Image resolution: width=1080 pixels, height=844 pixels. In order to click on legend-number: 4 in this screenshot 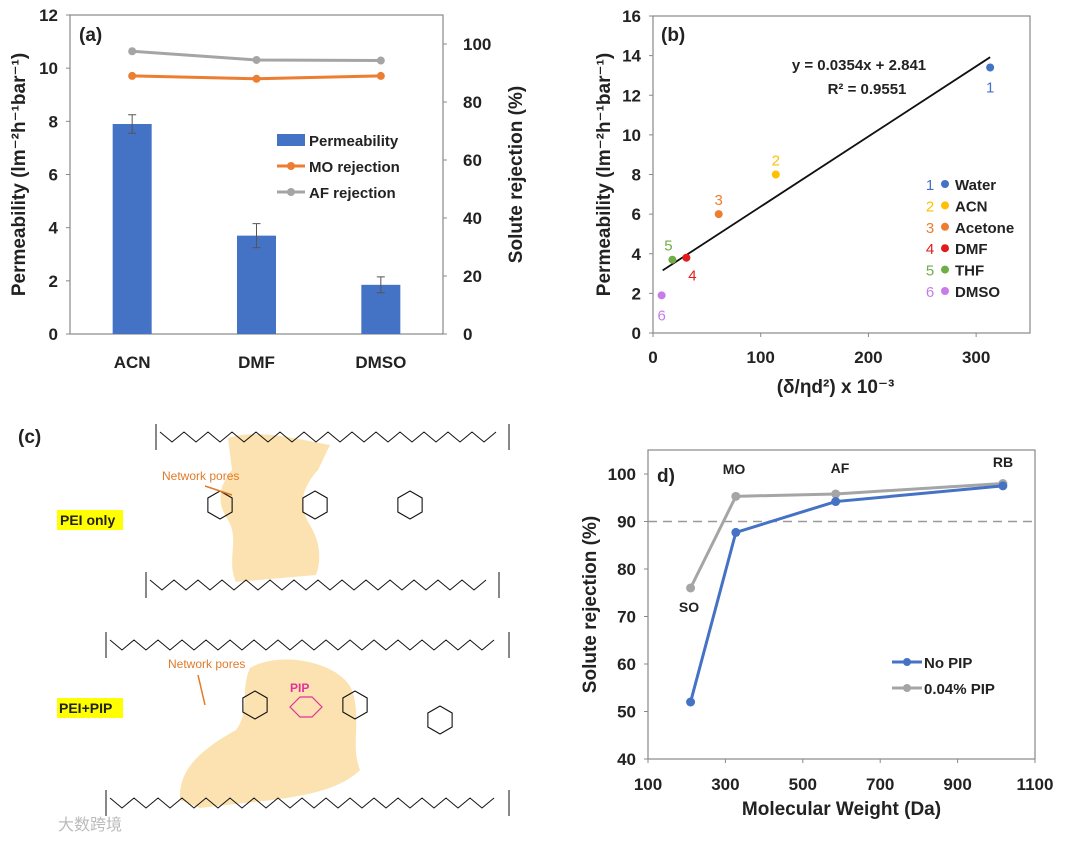, I will do `click(930, 249)`.